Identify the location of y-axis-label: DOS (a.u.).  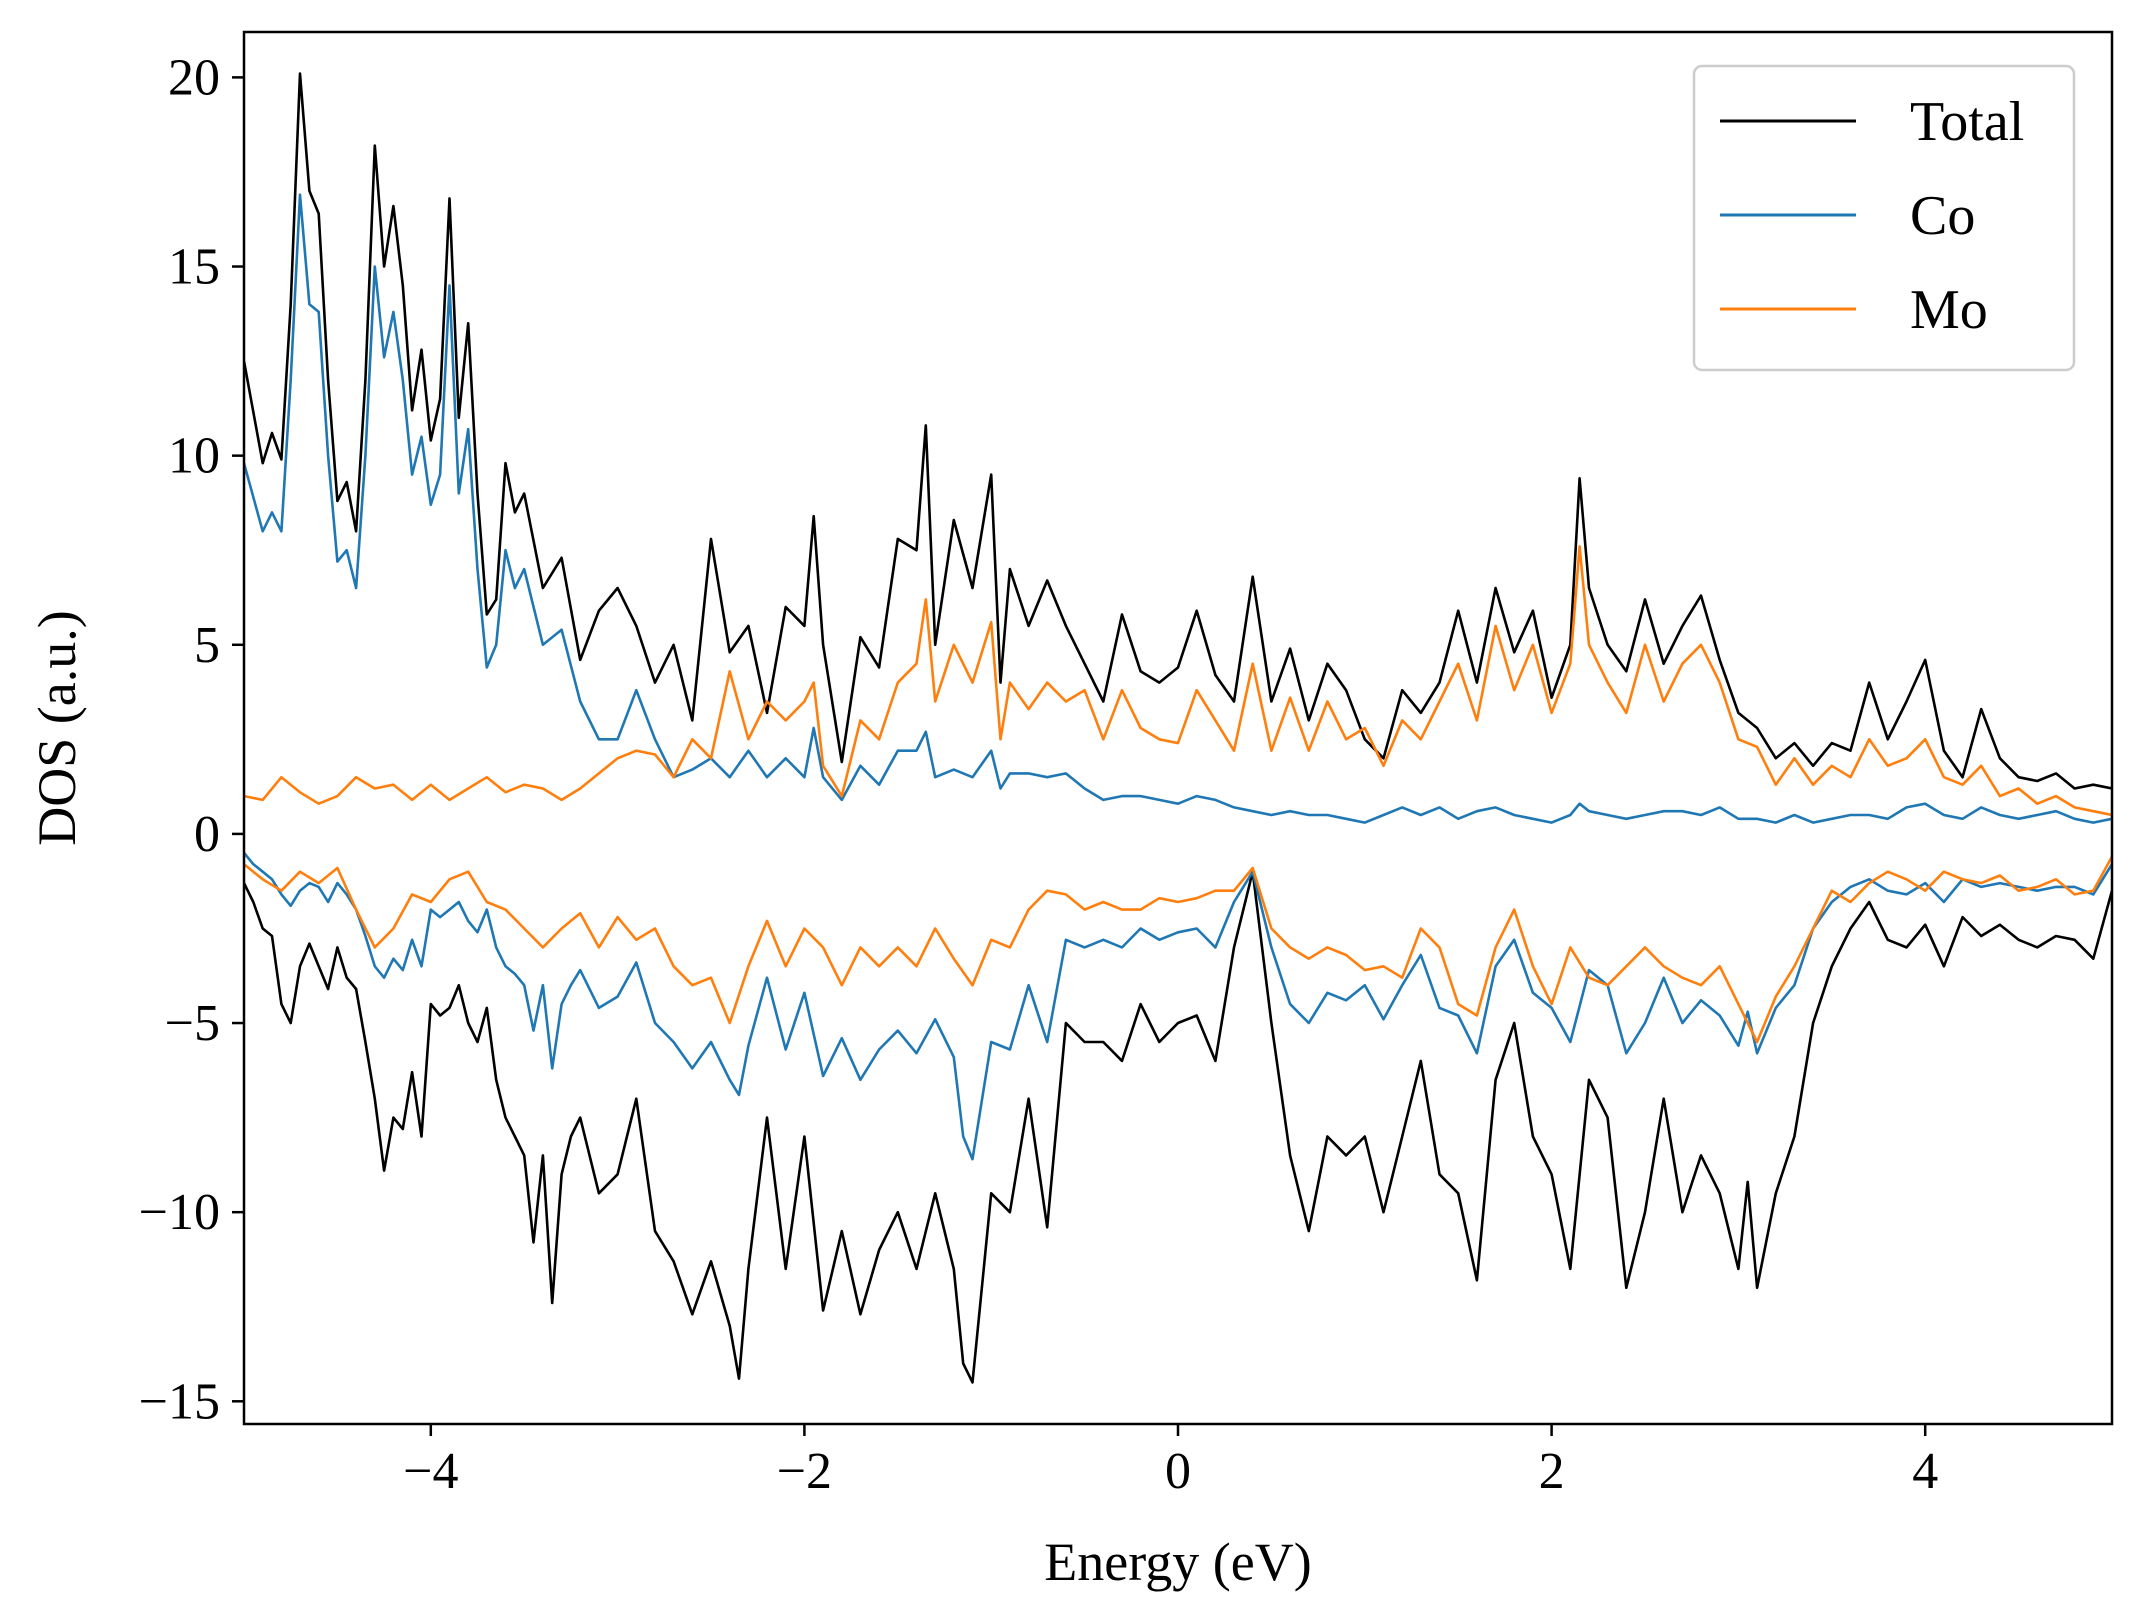
(57, 727).